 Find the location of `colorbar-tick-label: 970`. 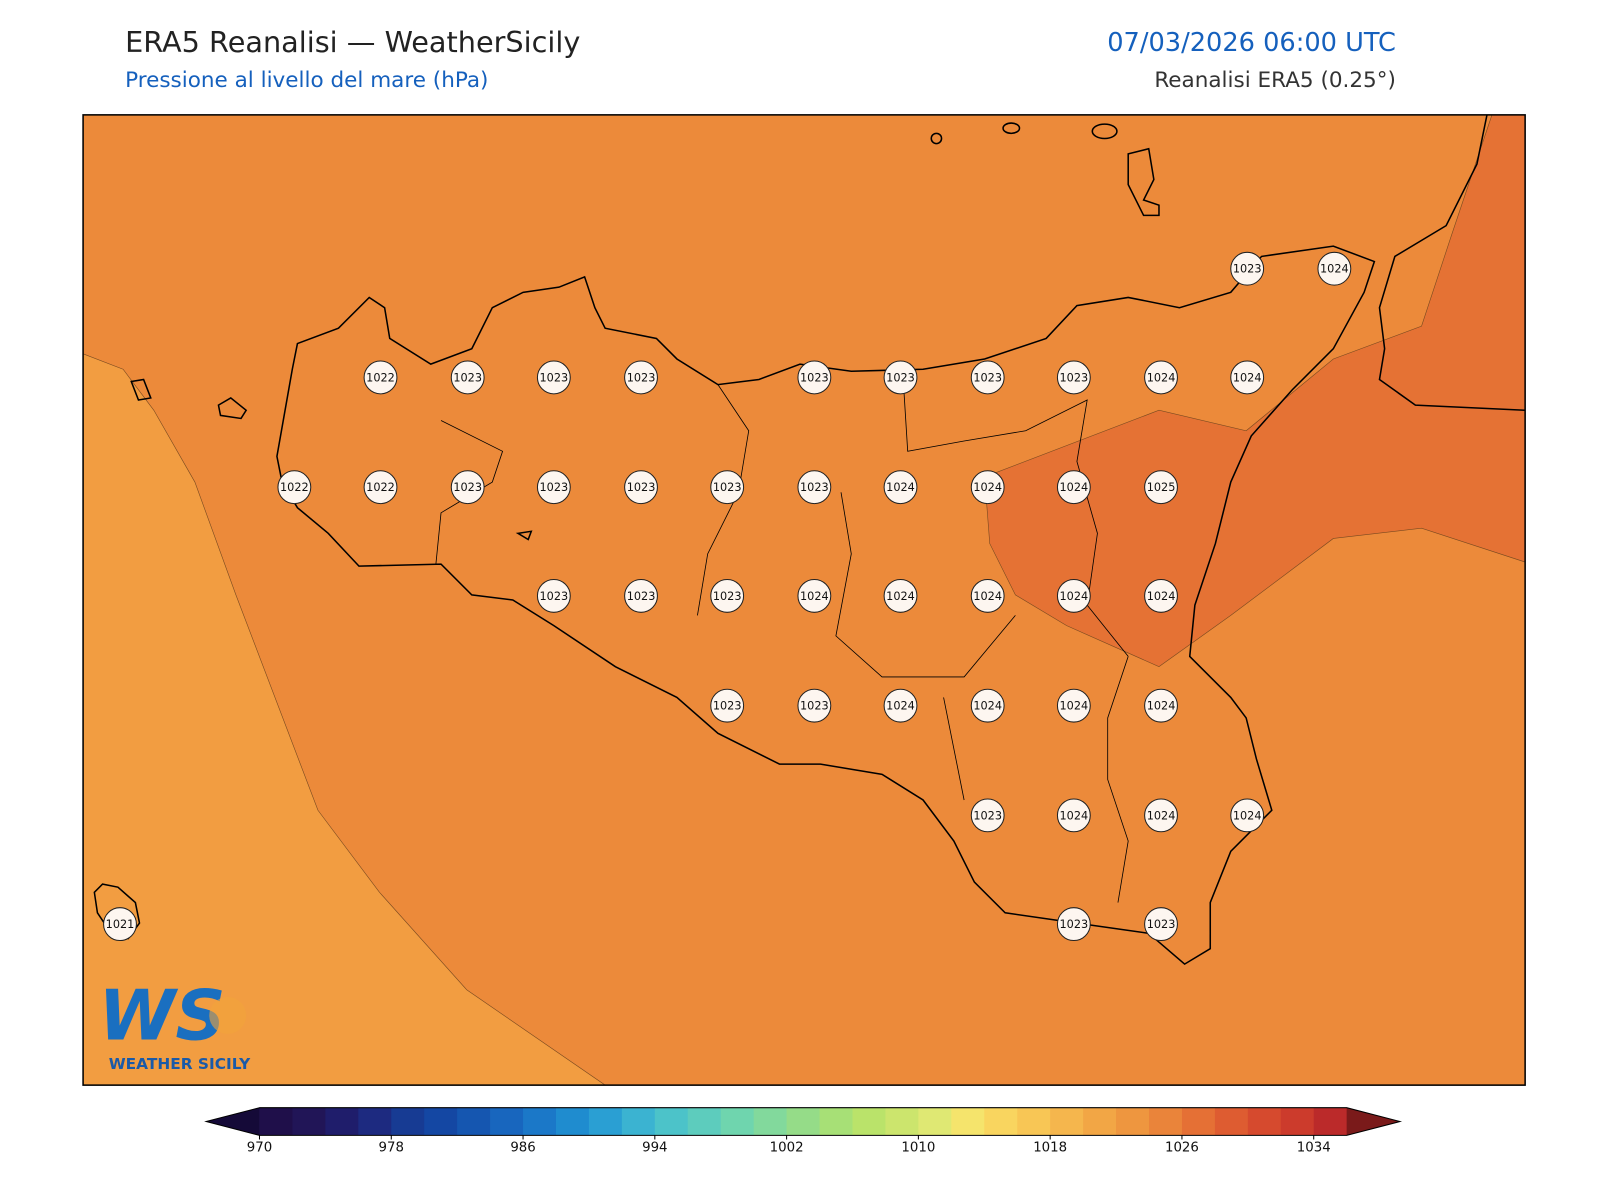

colorbar-tick-label: 970 is located at coordinates (259, 1148).